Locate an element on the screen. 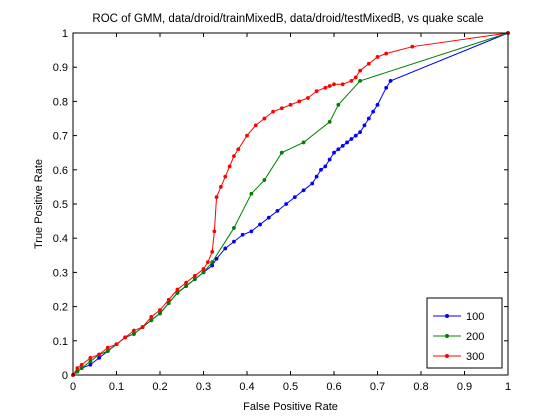 Image resolution: width=560 pixels, height=420 pixels. y-tick-label: 0.4 is located at coordinates (60, 239).